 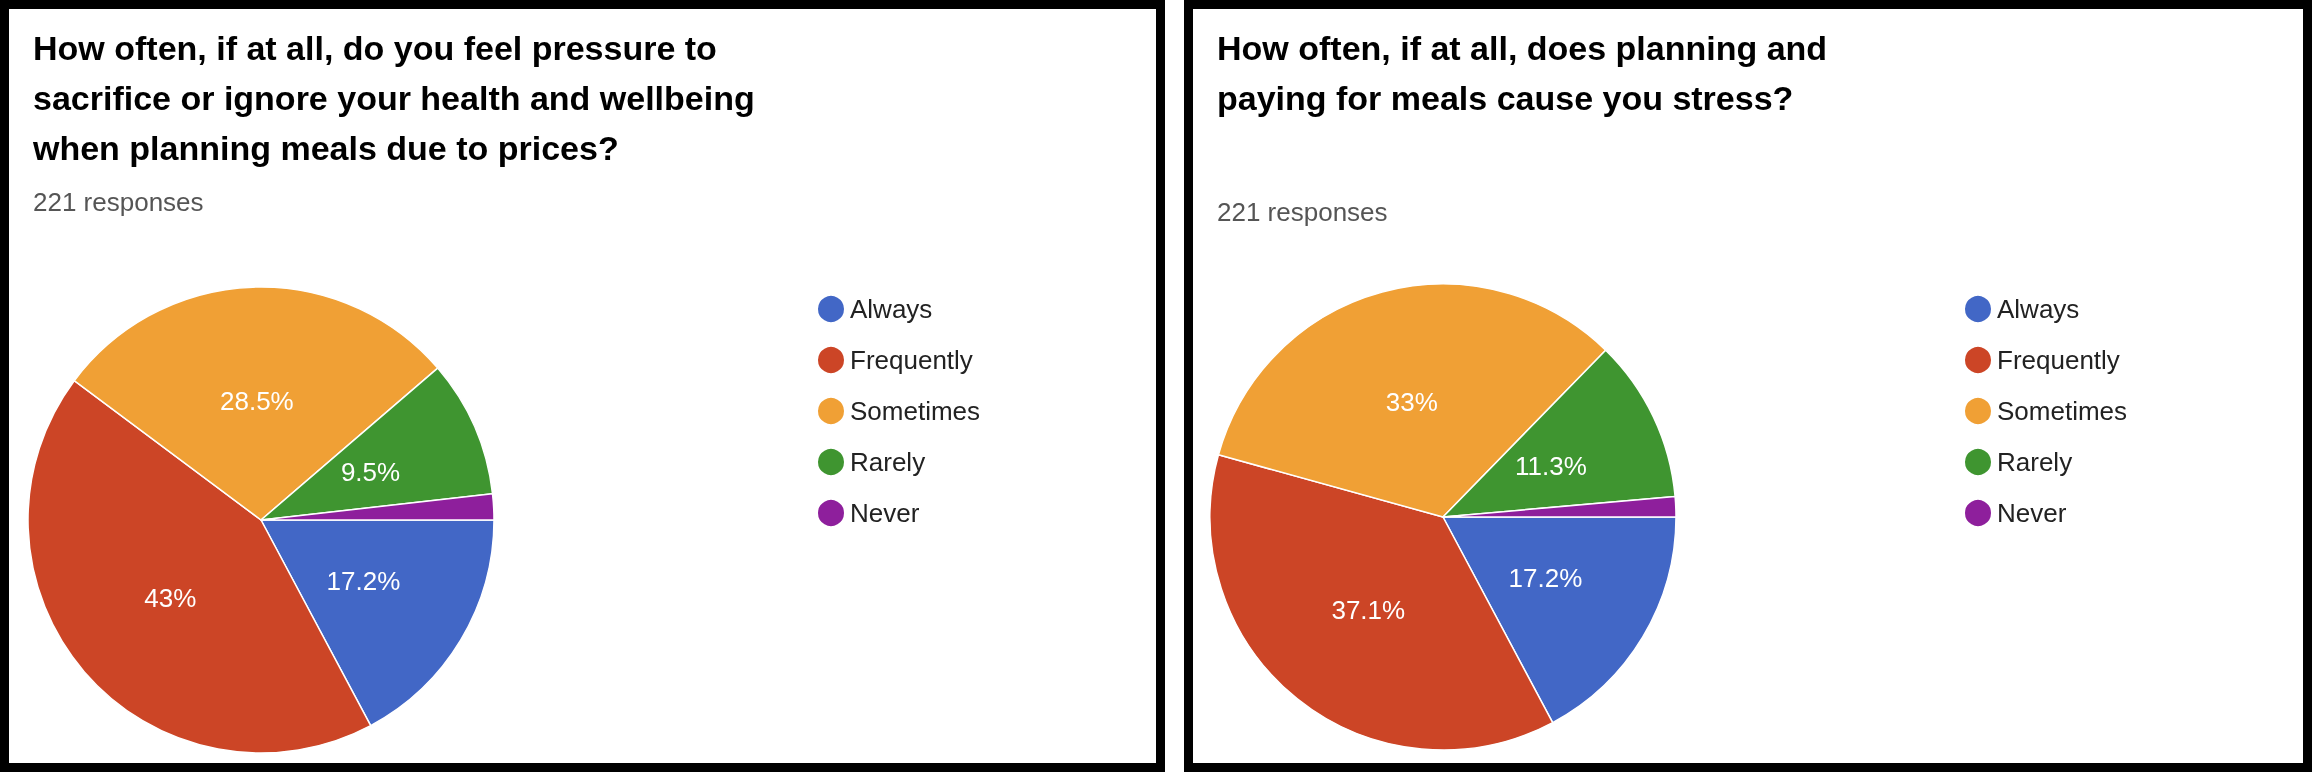 What do you see at coordinates (1523, 73) in the screenshot?
I see `chart-title: How often, if at all, does planning and paying for meals cause you stress?` at bounding box center [1523, 73].